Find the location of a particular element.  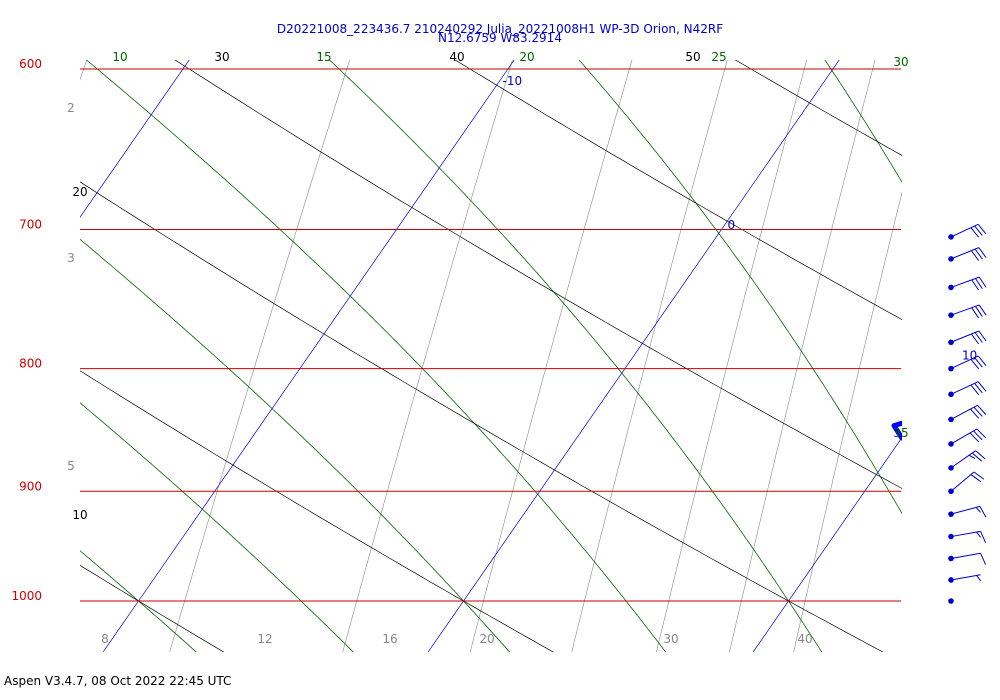

bottom-axis-label: 20 is located at coordinates (486, 639).